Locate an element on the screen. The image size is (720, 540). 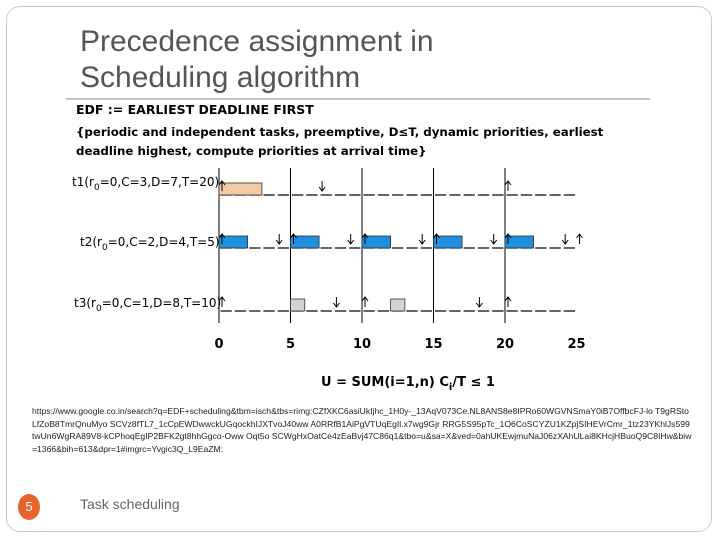
footer-text: Task scheduling is located at coordinates (130, 504).